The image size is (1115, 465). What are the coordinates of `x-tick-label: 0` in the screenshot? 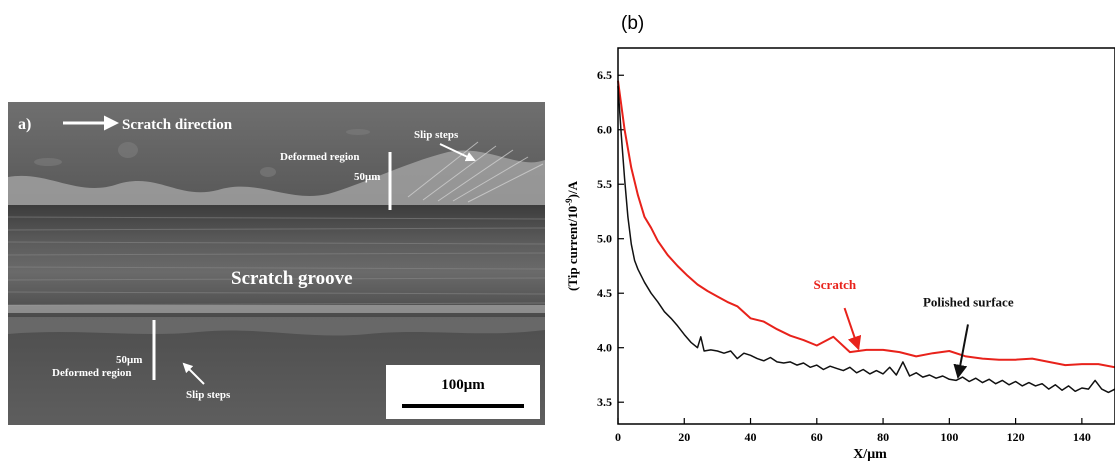 It's located at (618, 437).